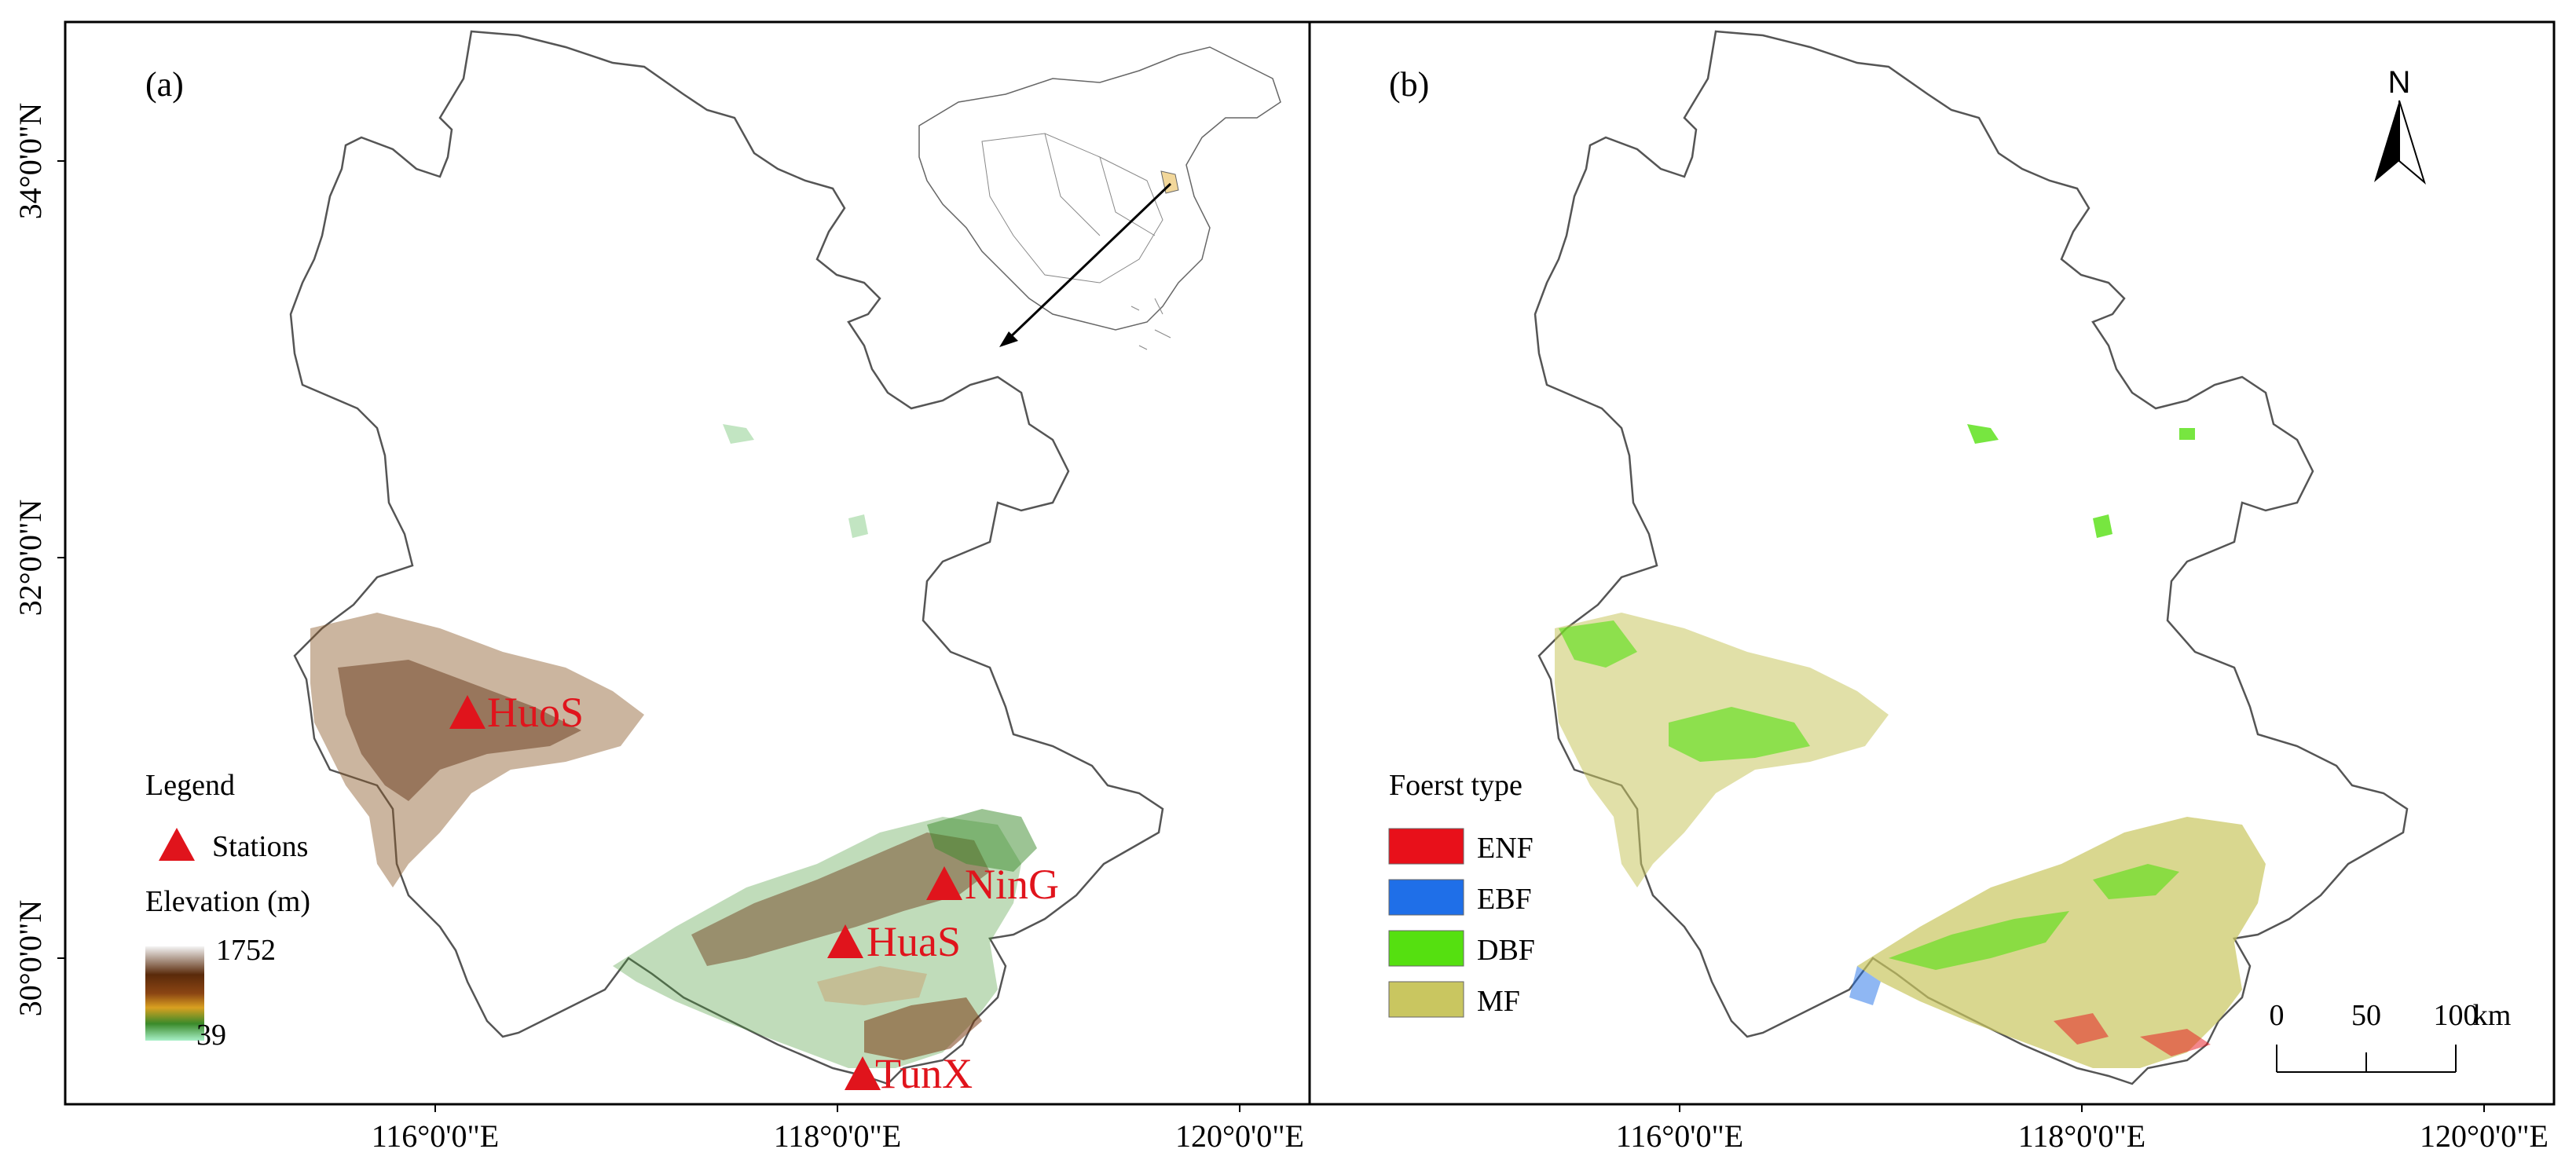 Image resolution: width=2576 pixels, height=1171 pixels. Describe the element at coordinates (1426, 897) in the screenshot. I see `legend-swatch-ebf` at that location.